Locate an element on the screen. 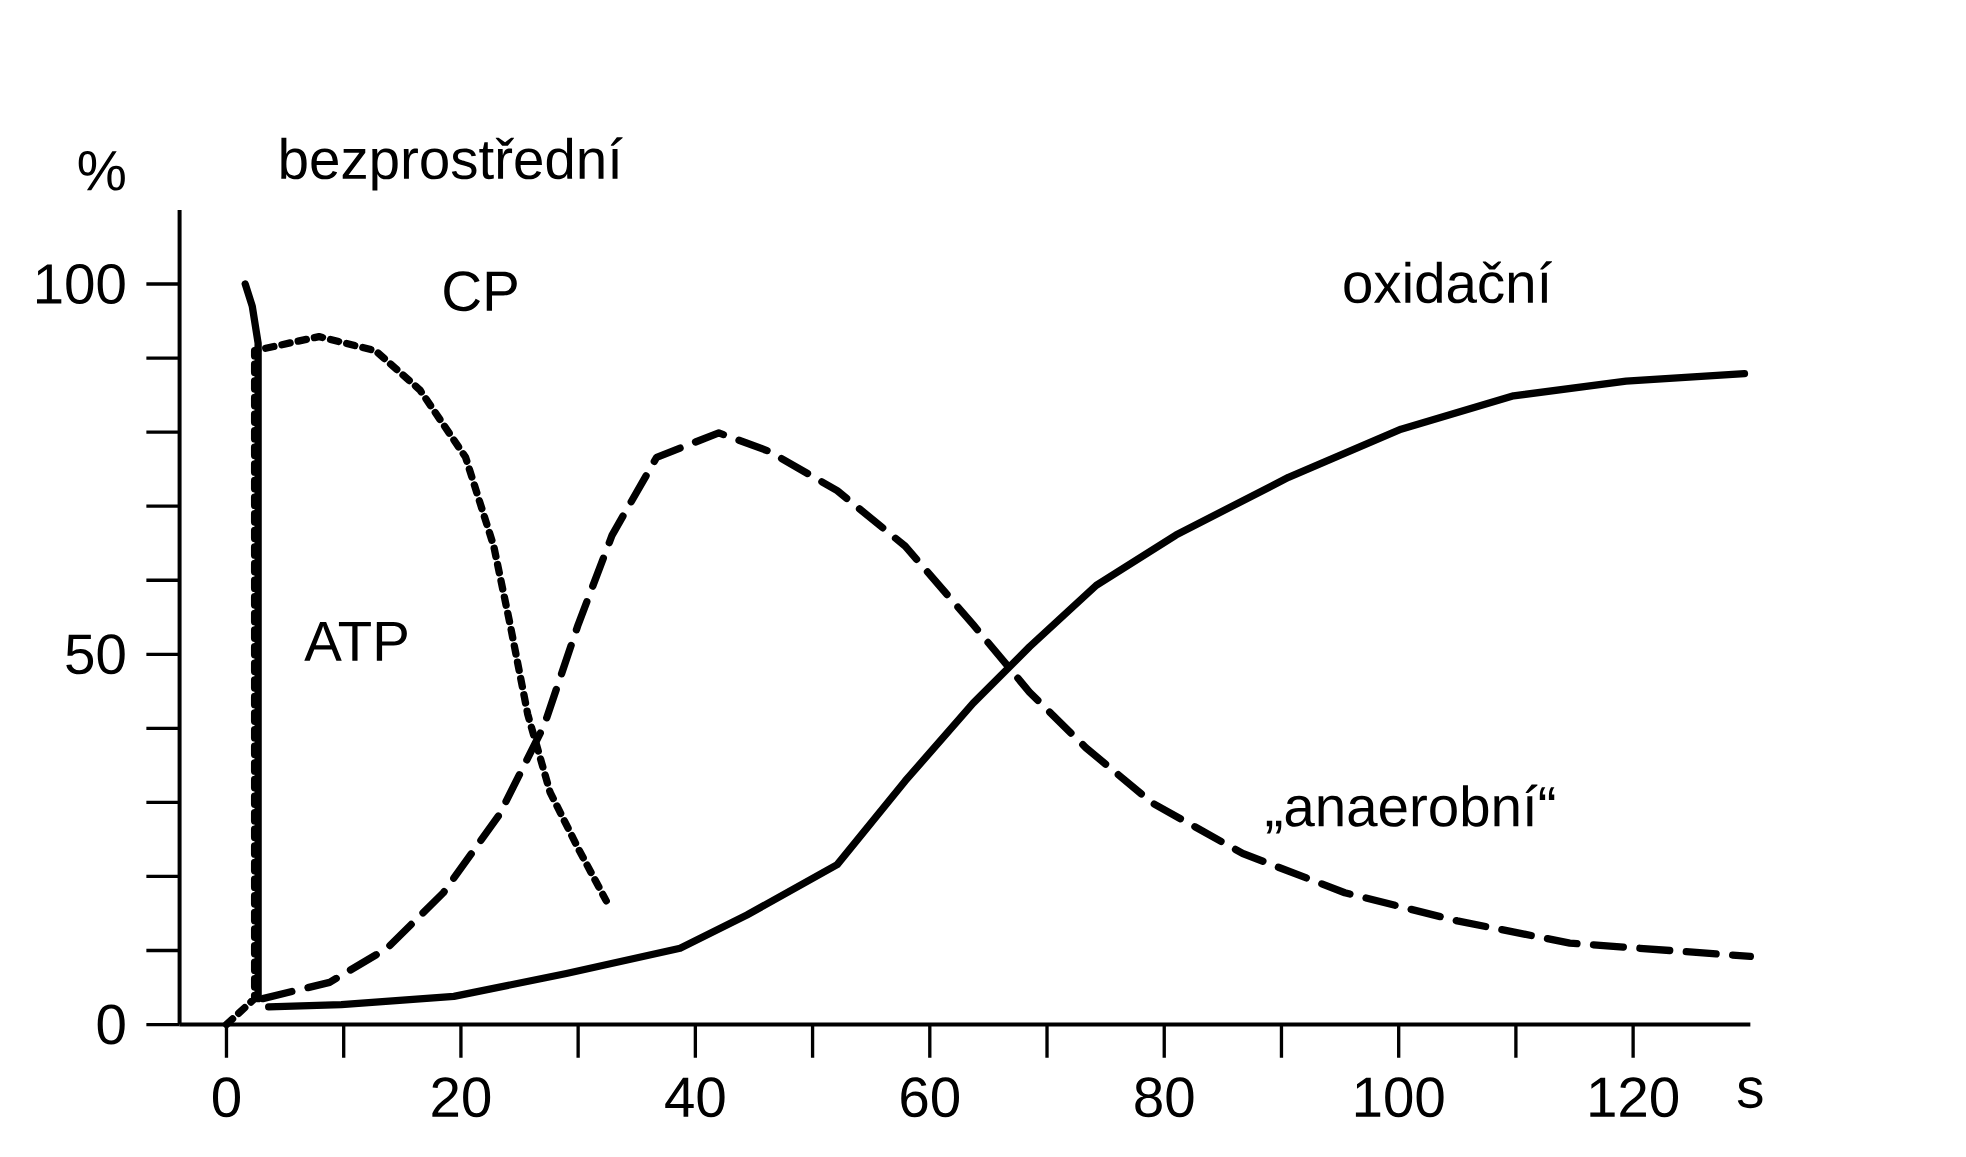  x-tick-label: 80 is located at coordinates (1164, 1097).